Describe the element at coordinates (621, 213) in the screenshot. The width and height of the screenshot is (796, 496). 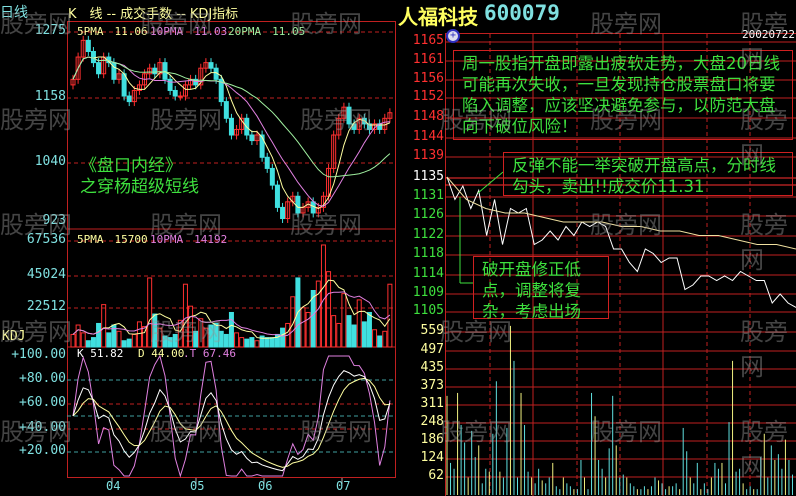
I see `intraday-average-line` at that location.